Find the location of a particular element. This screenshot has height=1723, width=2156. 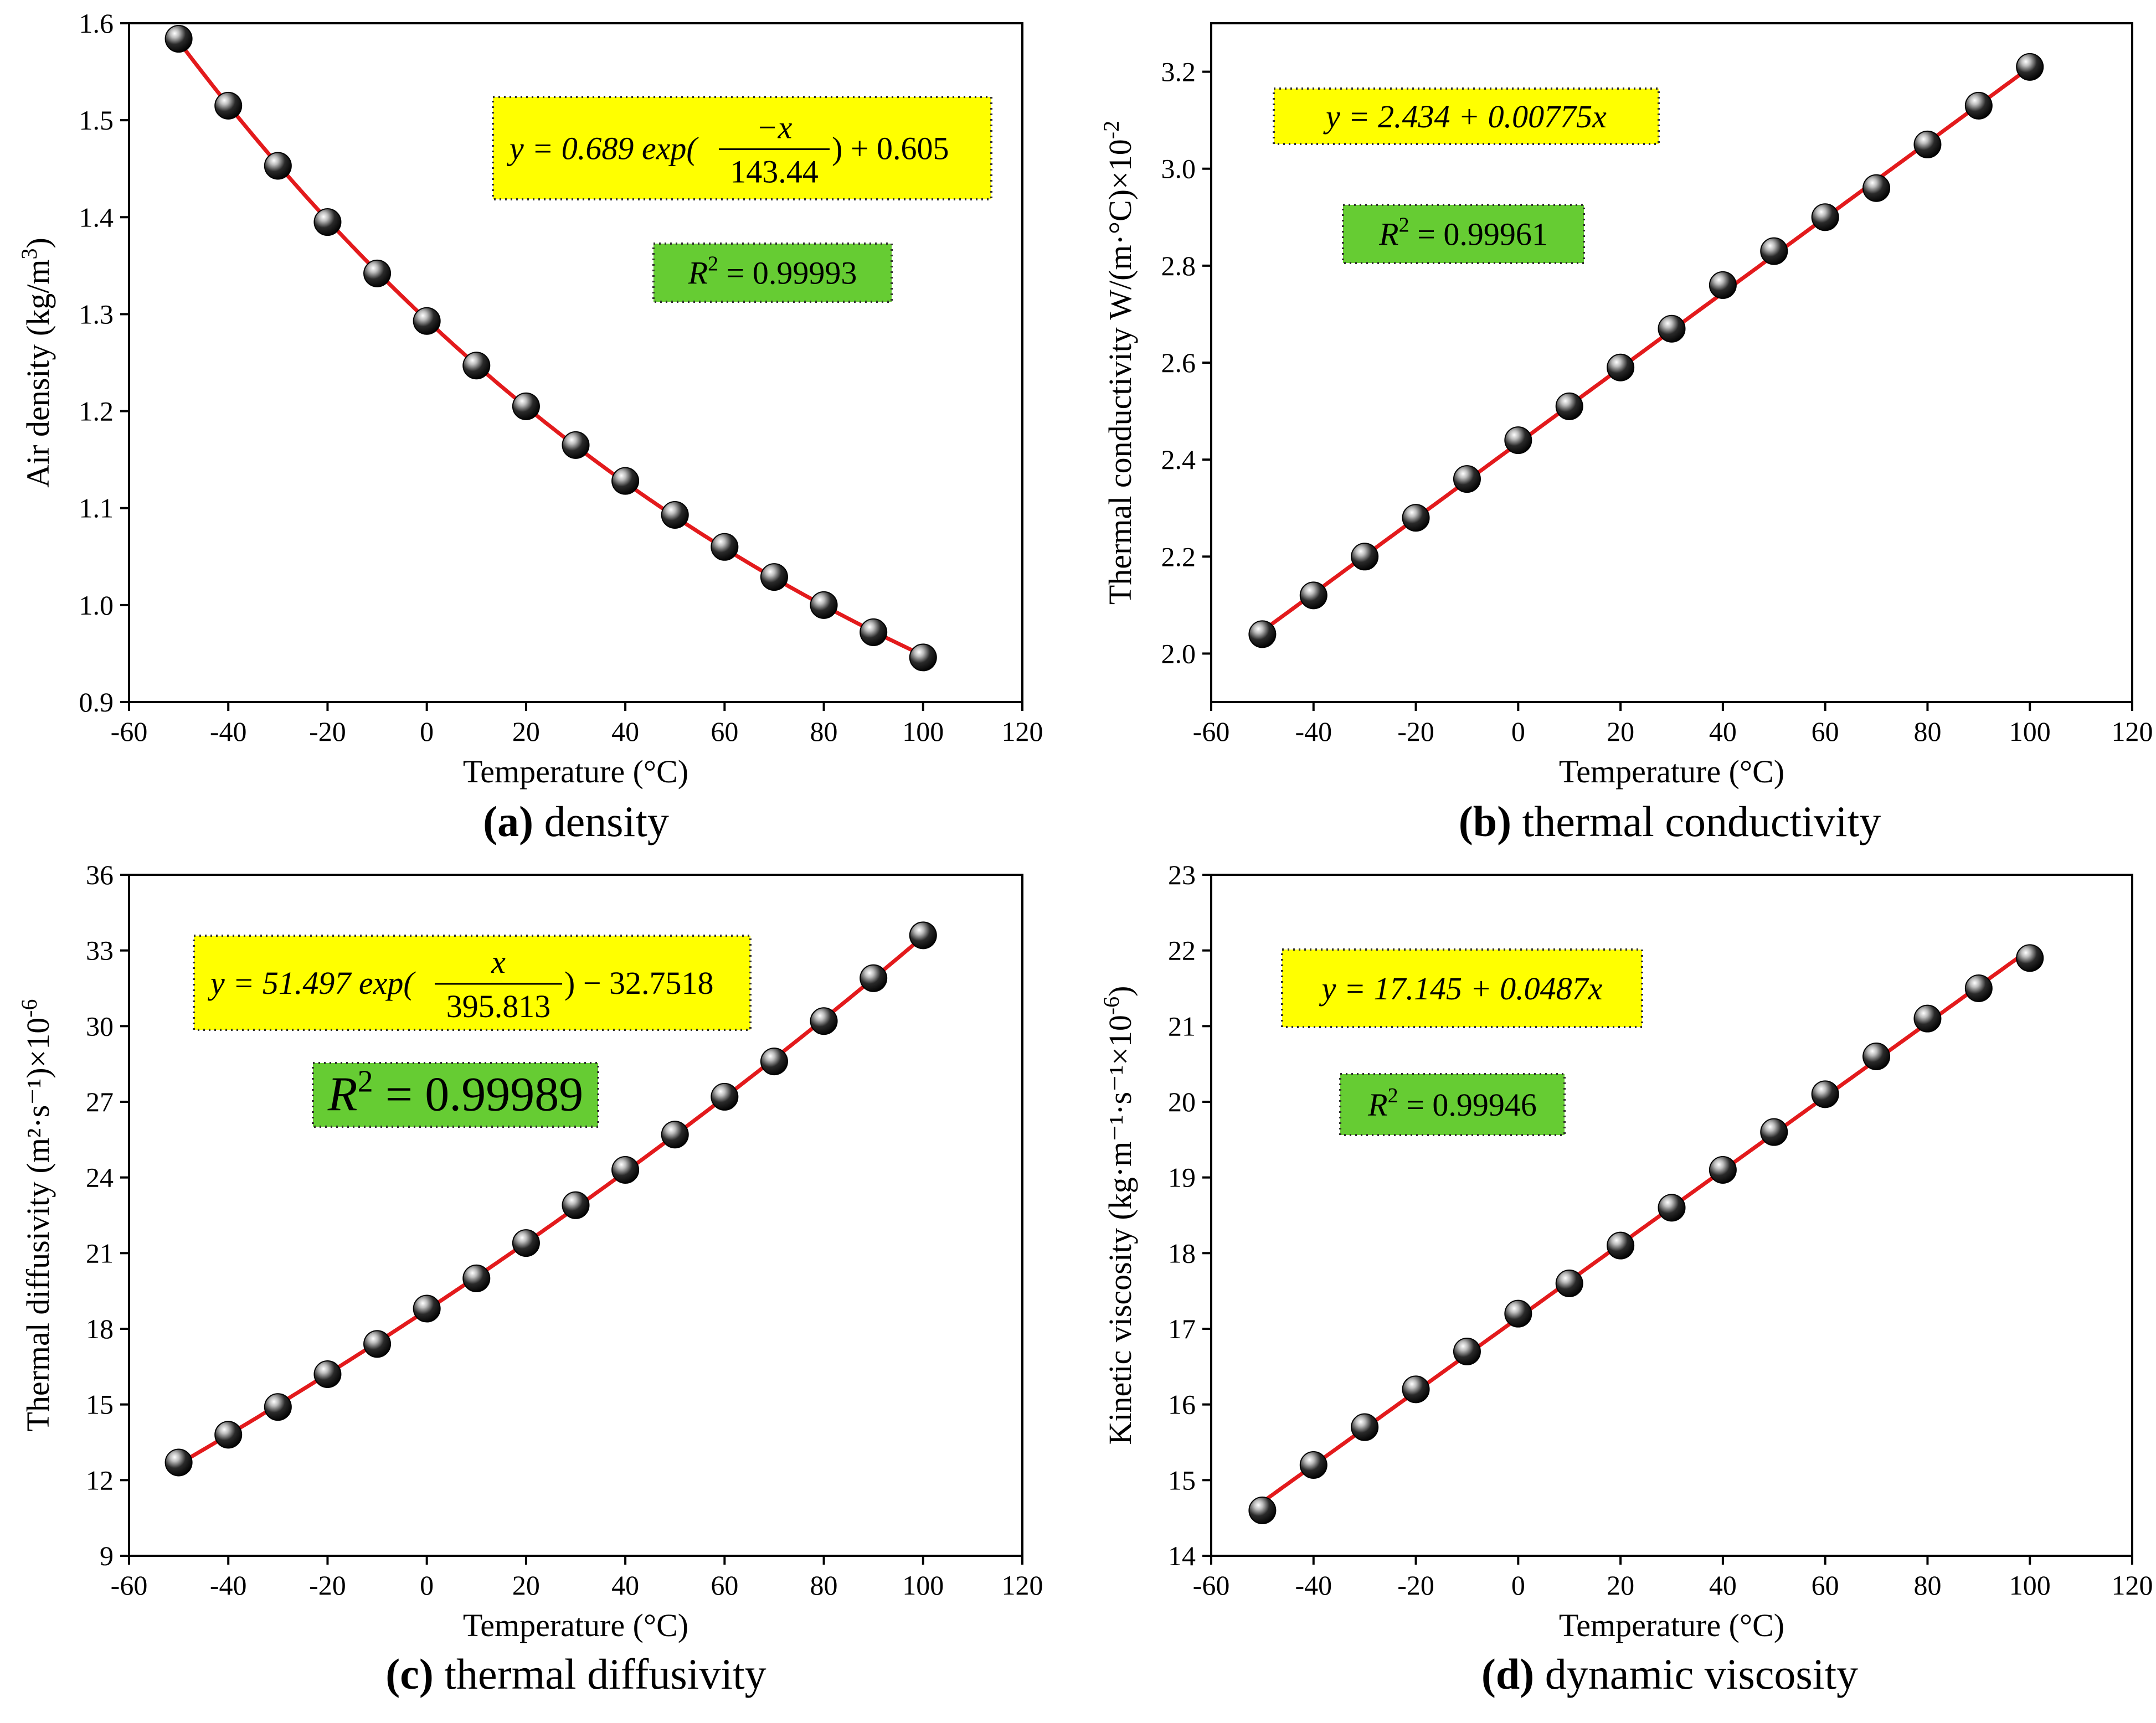

y-axis-label: Air density (kg/m3) is located at coordinates (36, 363).